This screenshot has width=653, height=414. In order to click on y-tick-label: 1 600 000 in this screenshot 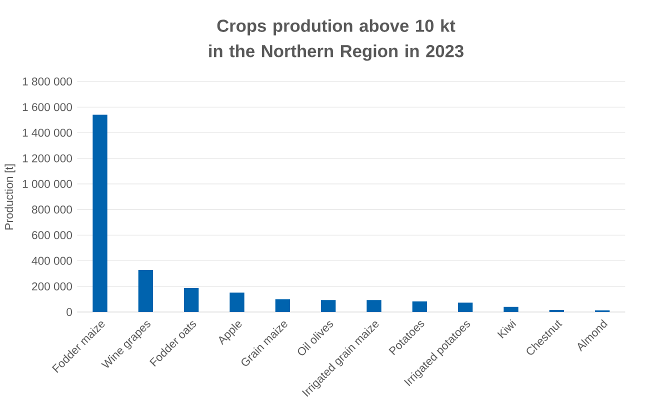, I will do `click(47, 107)`.